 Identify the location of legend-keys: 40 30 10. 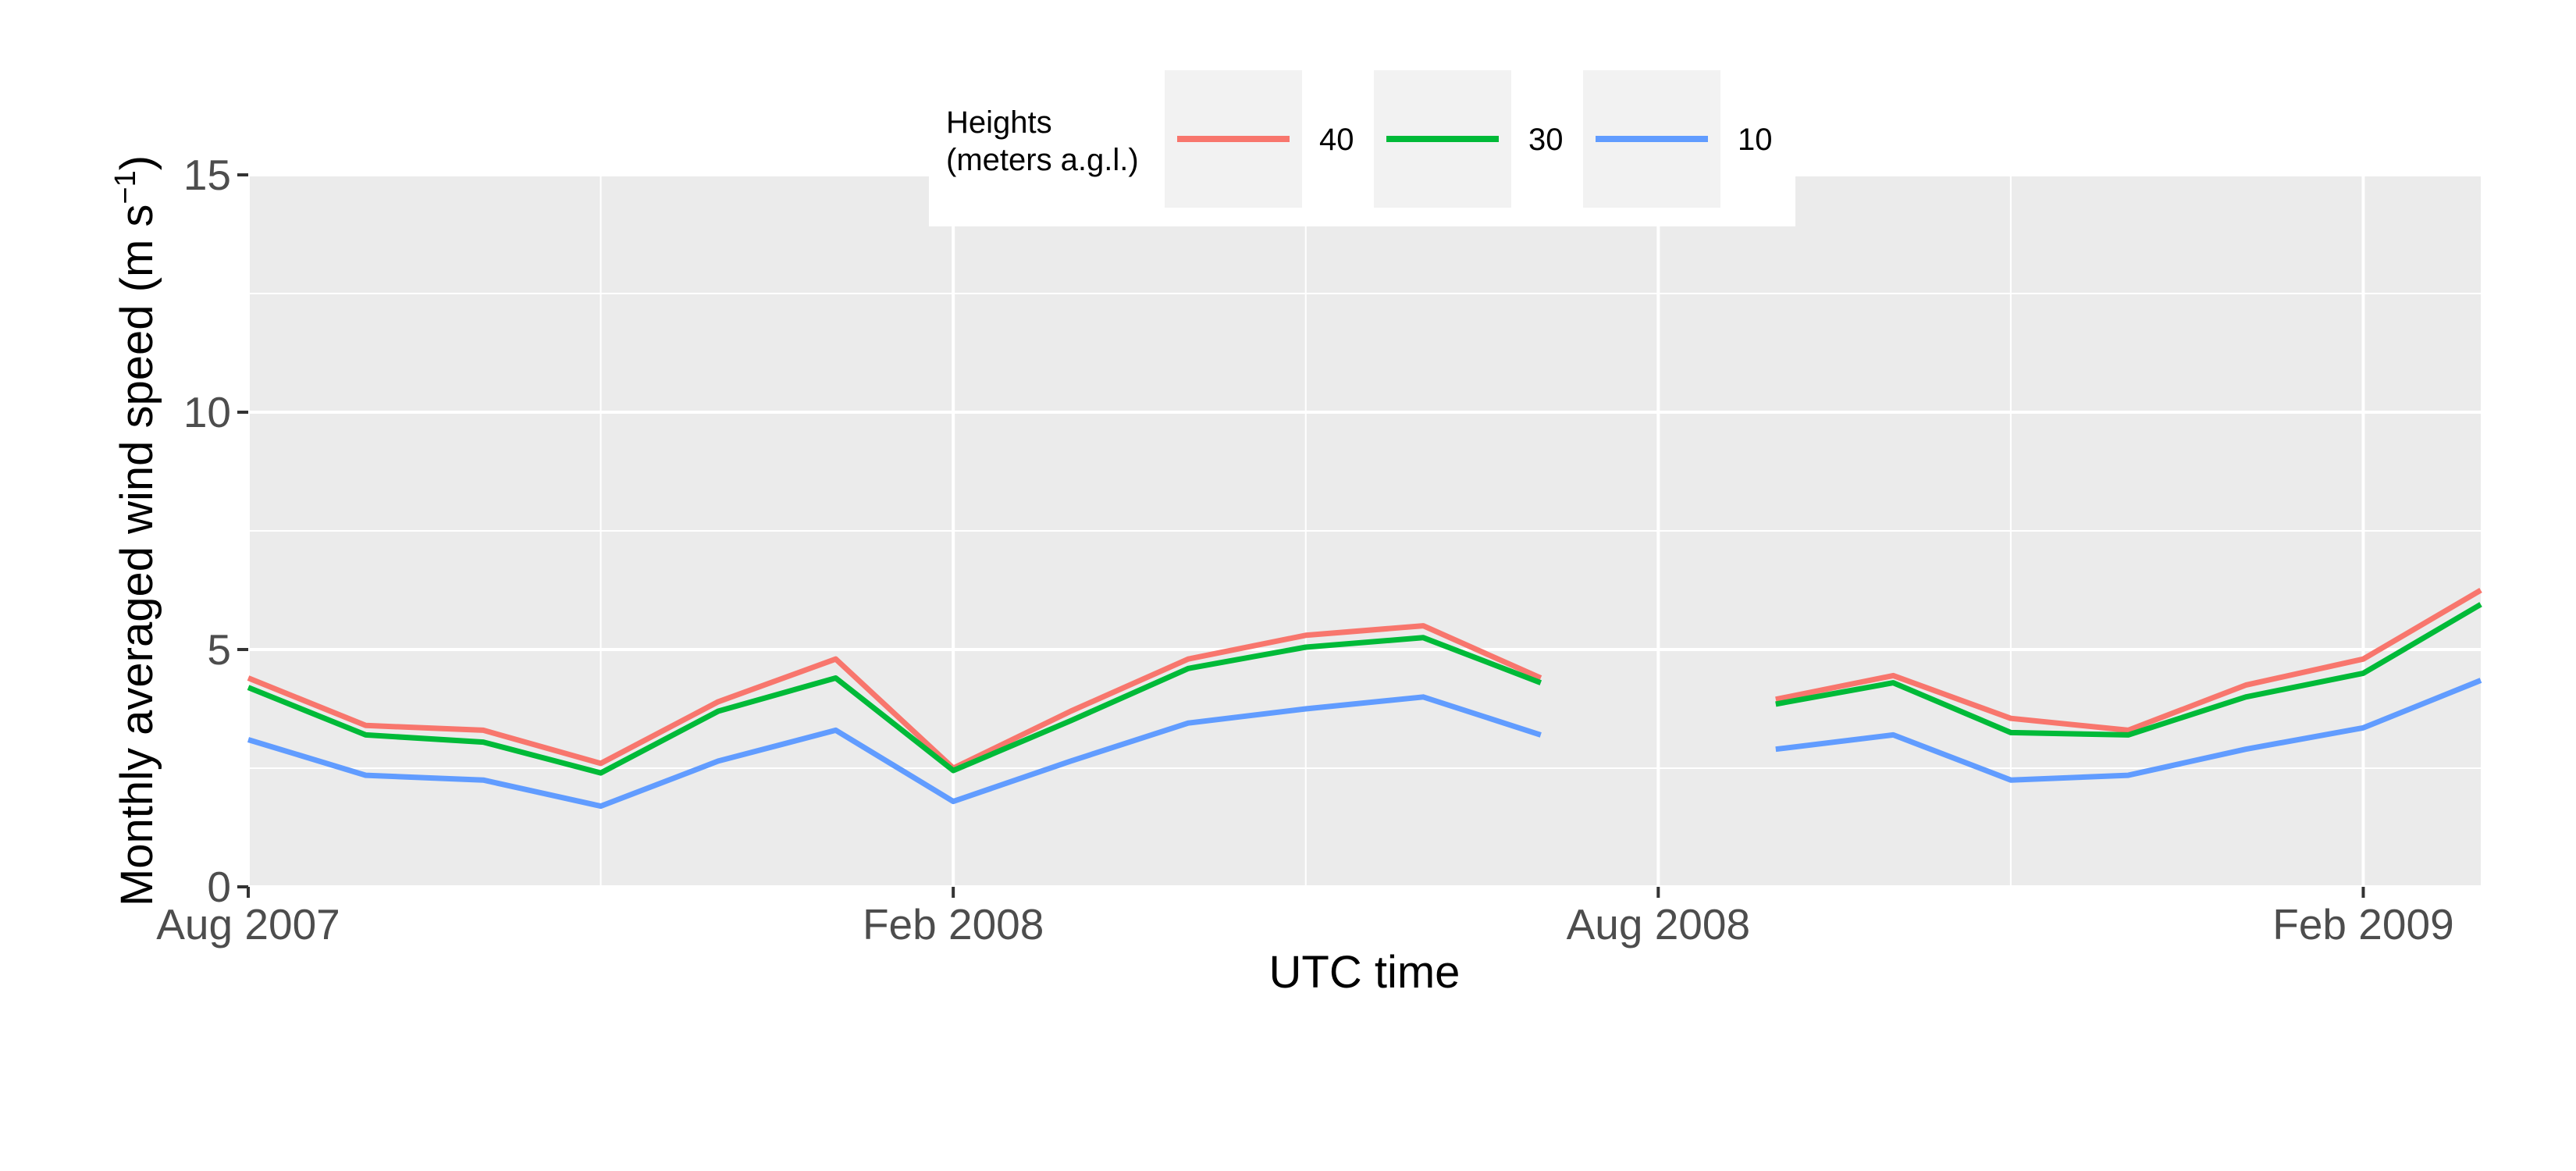
(1469, 139).